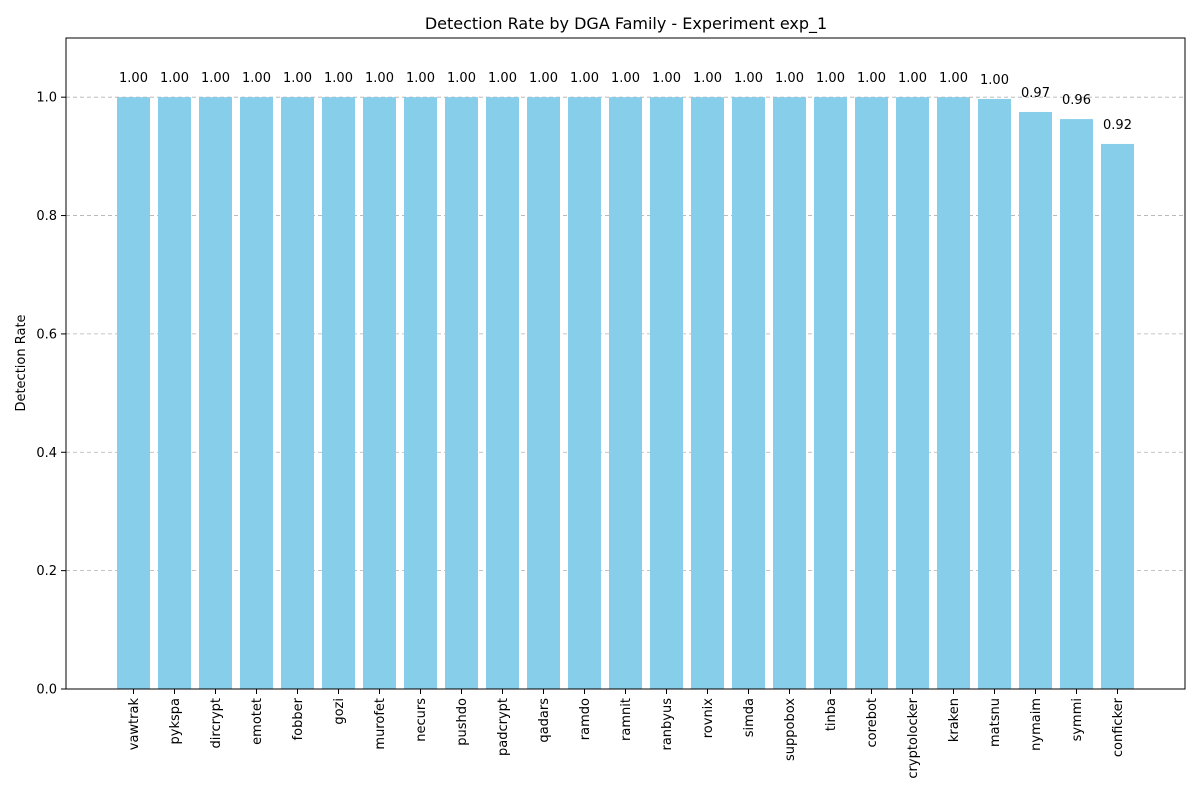  What do you see at coordinates (46, 98) in the screenshot?
I see `y-tick-label: 1.0` at bounding box center [46, 98].